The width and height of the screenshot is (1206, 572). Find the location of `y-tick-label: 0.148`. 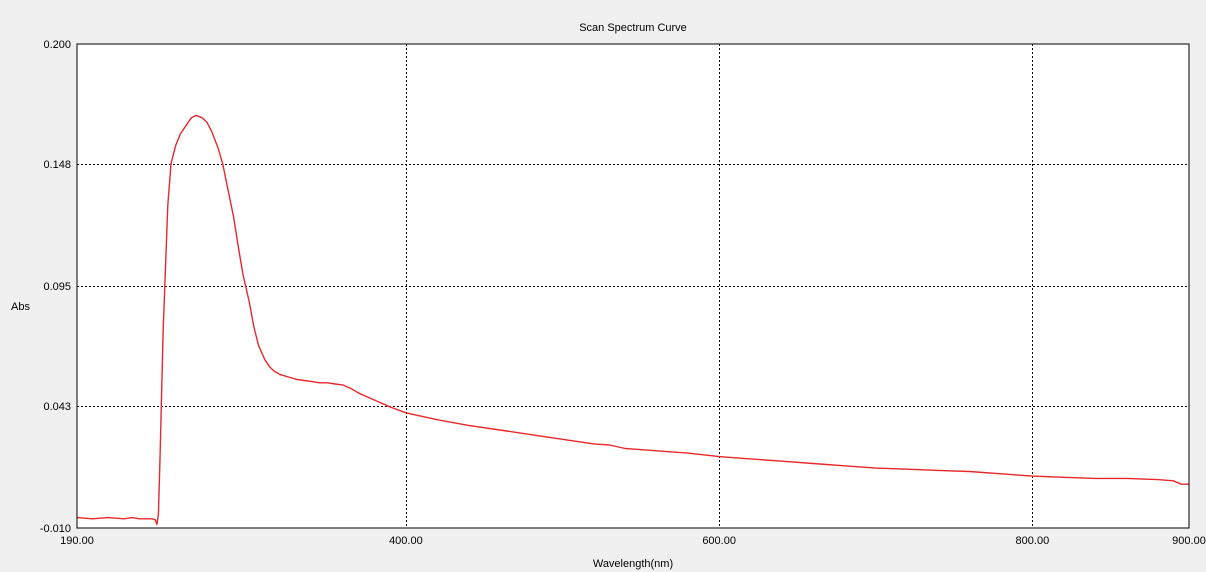

y-tick-label: 0.148 is located at coordinates (57, 165).